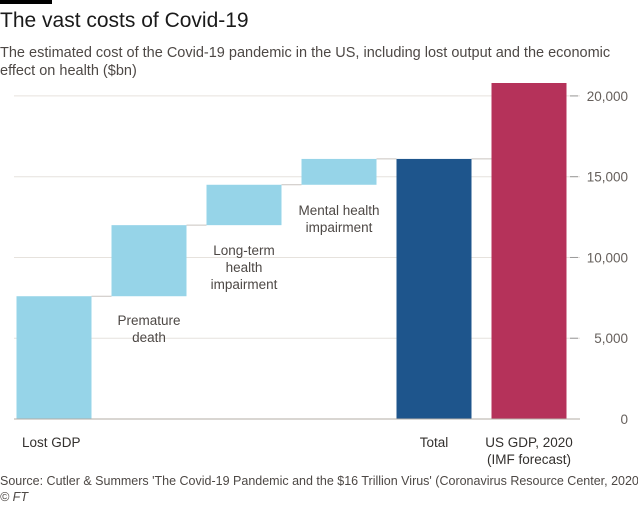  Describe the element at coordinates (338, 210) in the screenshot. I see `category-label: Mental health` at that location.